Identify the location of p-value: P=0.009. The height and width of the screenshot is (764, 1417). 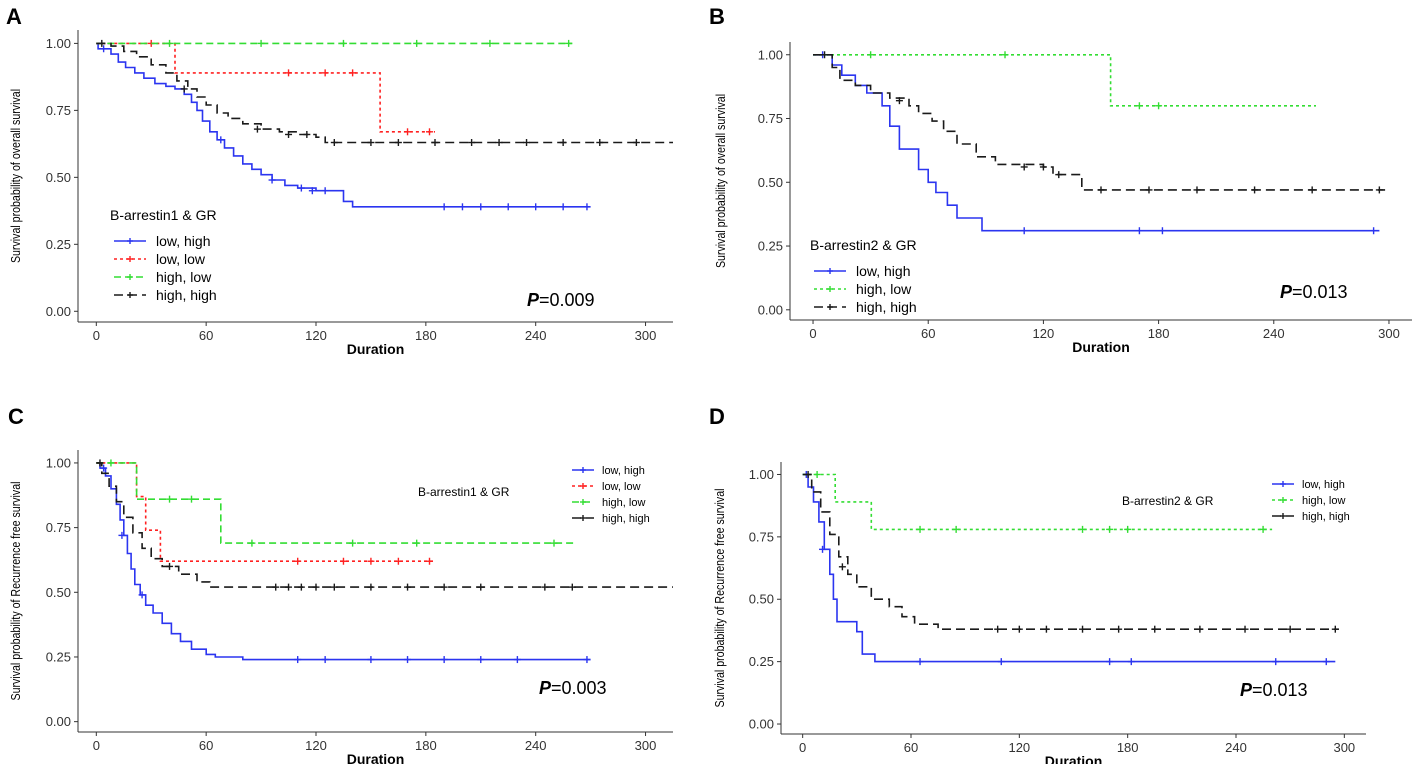
(561, 300).